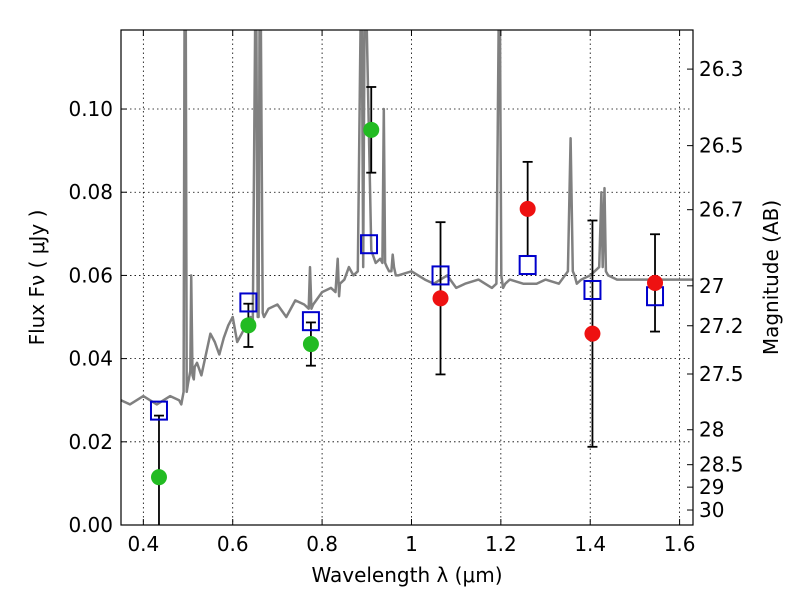 This screenshot has height=600, width=800. What do you see at coordinates (97, 317) in the screenshot?
I see `y-axis-ticks: 0.00 0.02 0.04 0.06 0.08 0.10` at bounding box center [97, 317].